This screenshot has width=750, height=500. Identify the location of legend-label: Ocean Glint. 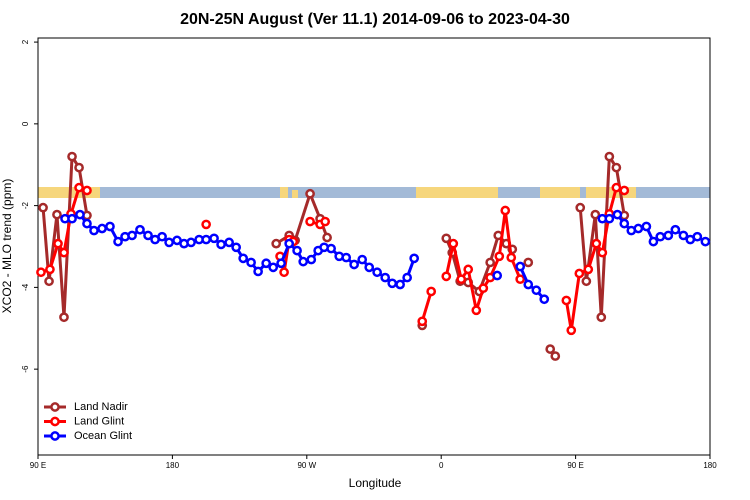
(103, 436).